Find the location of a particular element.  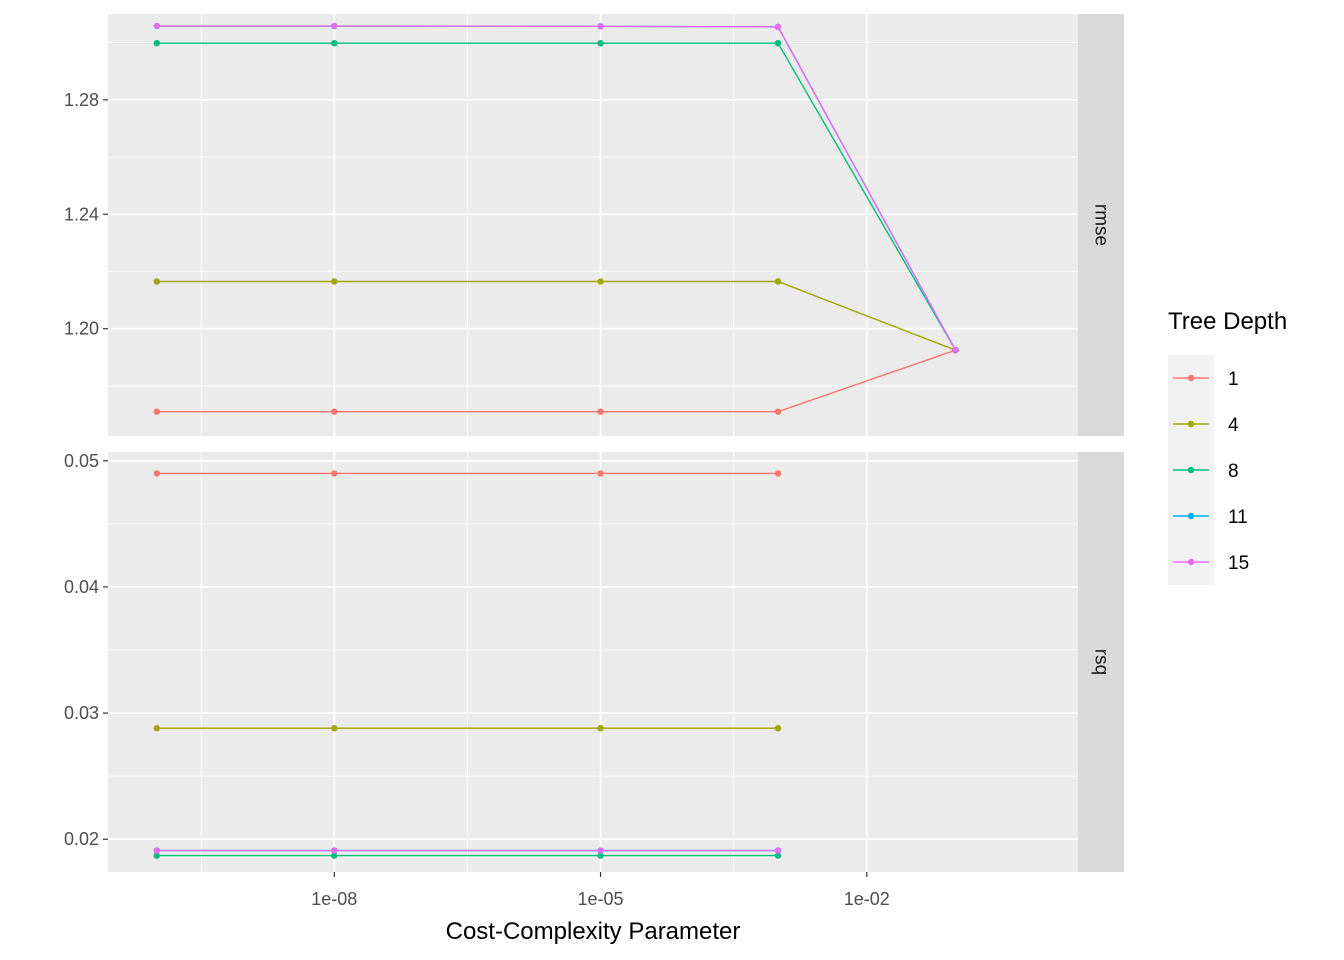

x-tick-label: 1e-05 is located at coordinates (601, 899).